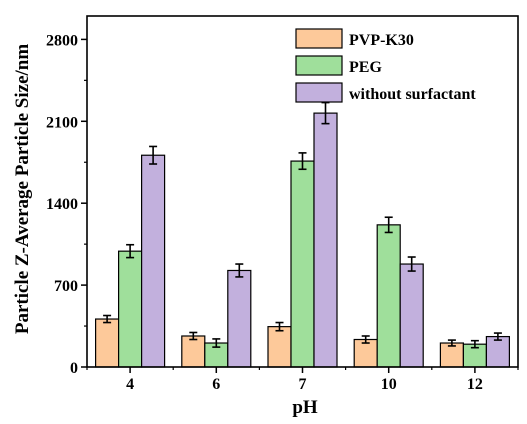 Image resolution: width=527 pixels, height=424 pixels. What do you see at coordinates (389, 384) in the screenshot?
I see `x-tick-label: 10` at bounding box center [389, 384].